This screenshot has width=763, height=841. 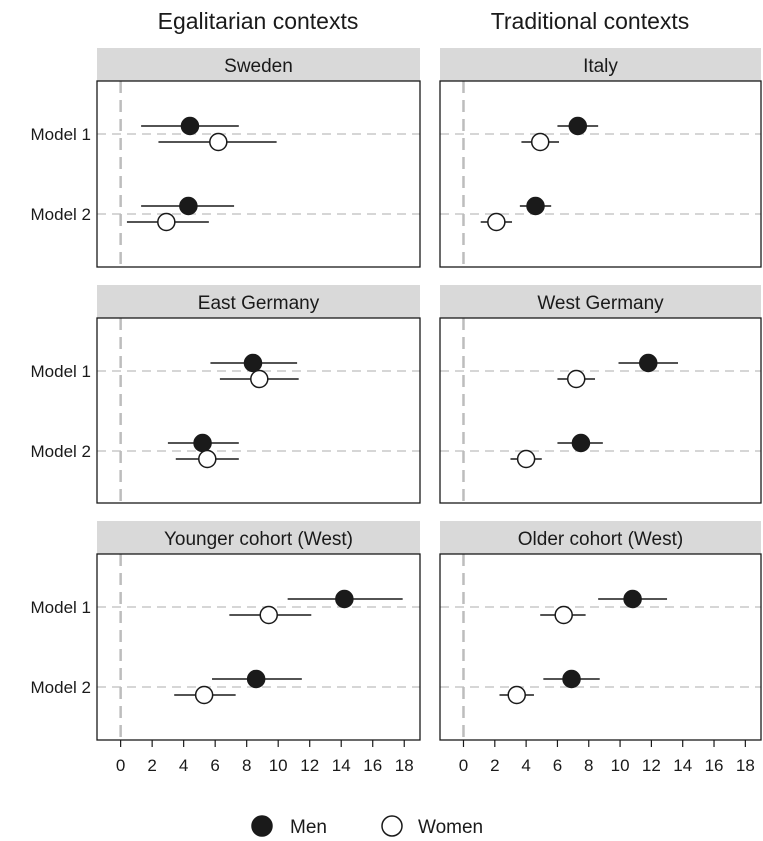 I want to click on panel-title: East Germany, so click(x=259, y=303).